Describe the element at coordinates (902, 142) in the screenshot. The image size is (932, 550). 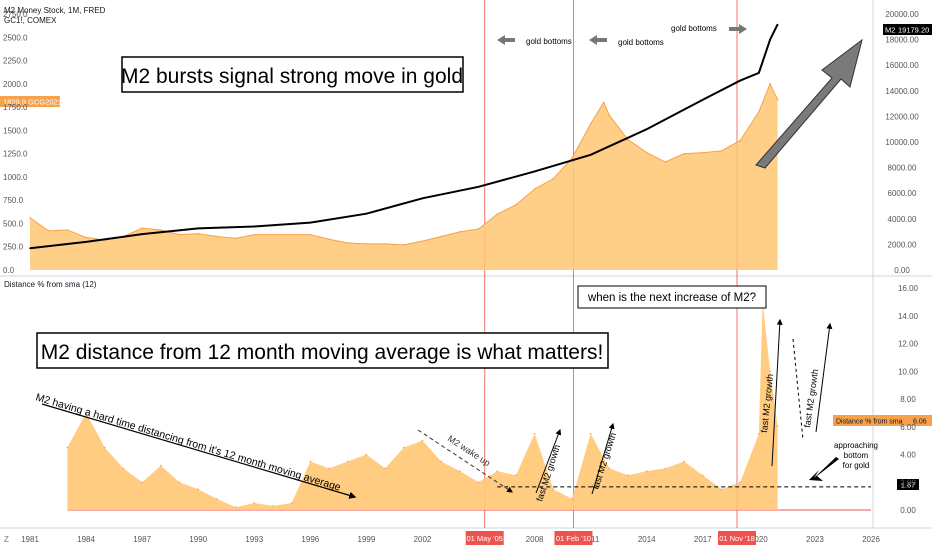
I see `right-axis-tick: 10000.00` at that location.